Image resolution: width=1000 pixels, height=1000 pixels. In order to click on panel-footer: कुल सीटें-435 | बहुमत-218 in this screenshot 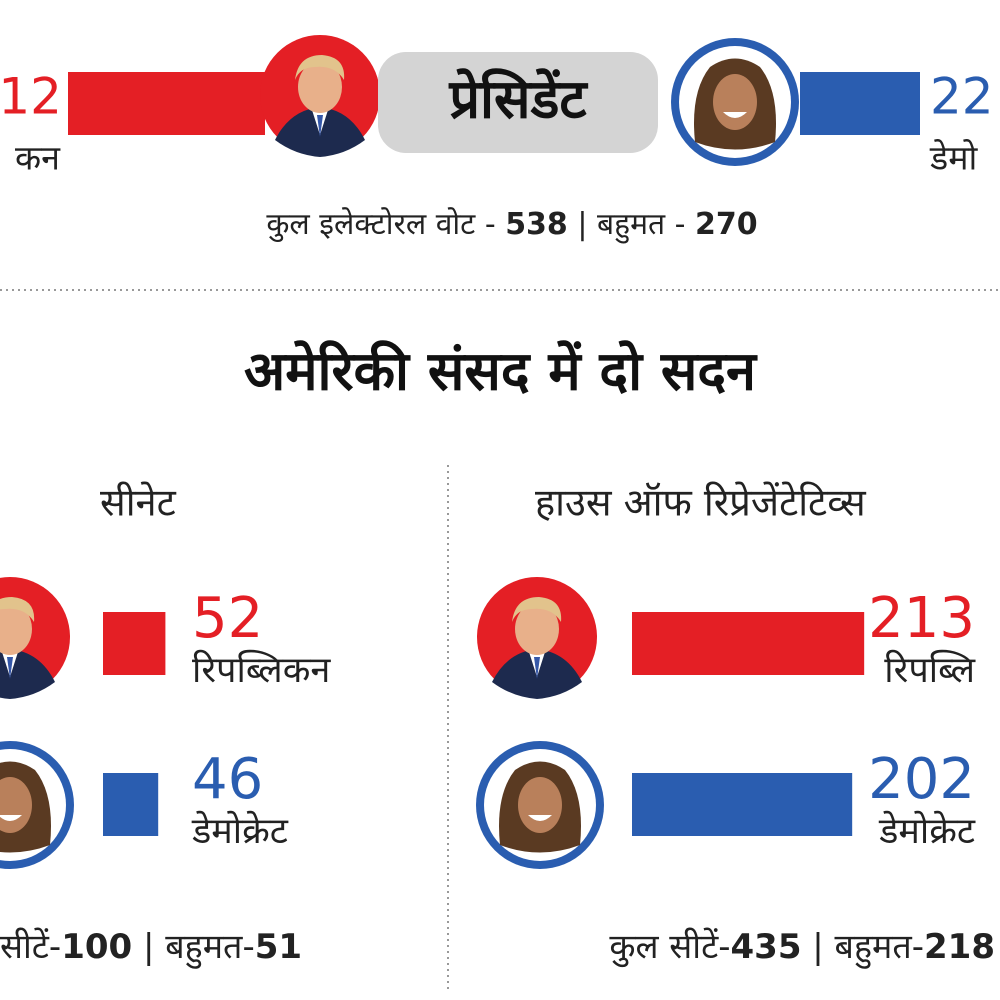, I will do `click(802, 948)`.